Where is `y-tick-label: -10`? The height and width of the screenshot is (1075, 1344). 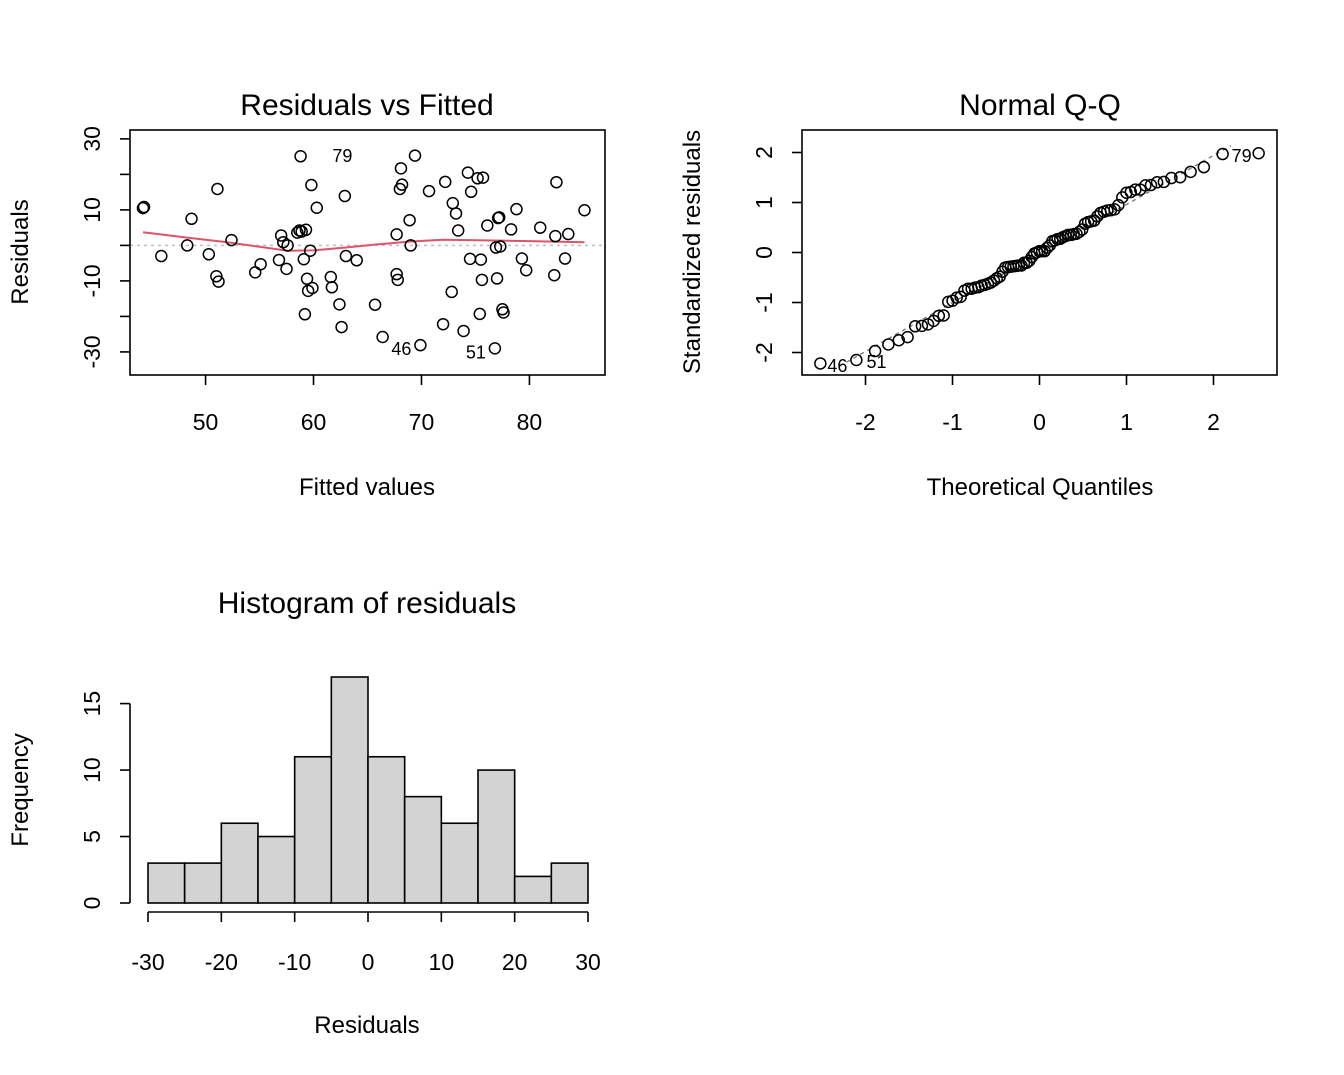 y-tick-label: -10 is located at coordinates (92, 280).